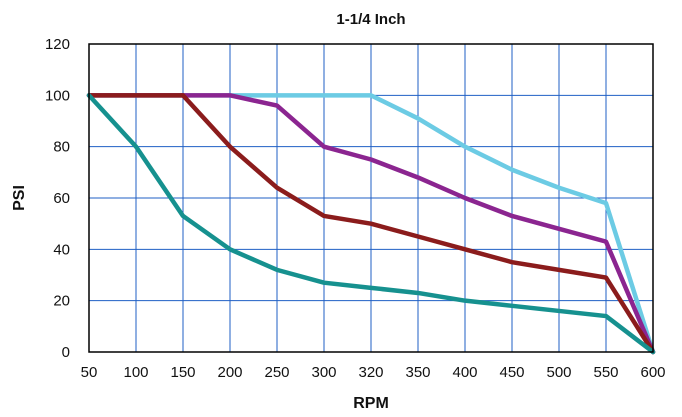 The width and height of the screenshot is (682, 417). I want to click on y-axis-label: PSI, so click(19, 198).